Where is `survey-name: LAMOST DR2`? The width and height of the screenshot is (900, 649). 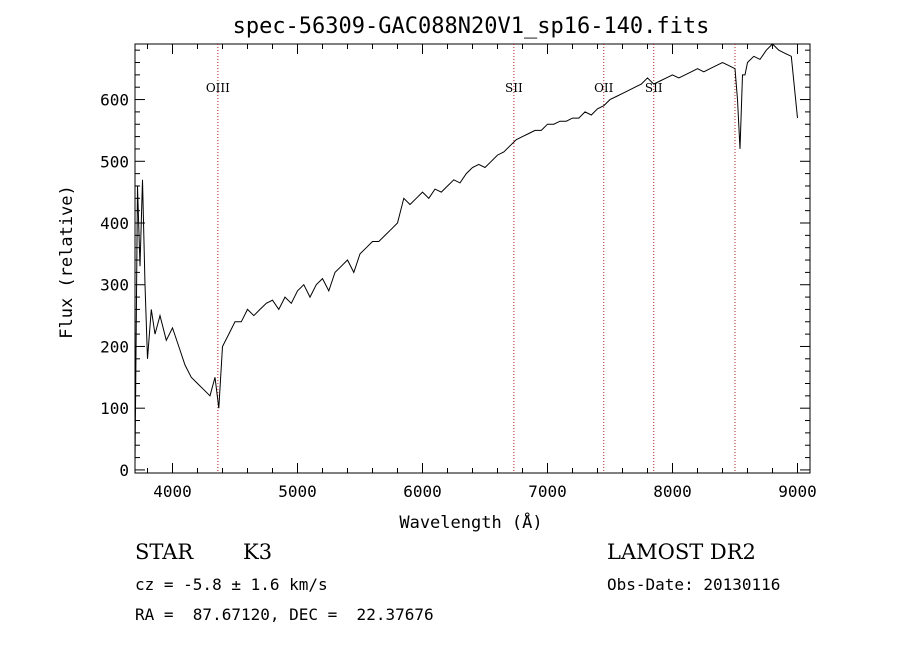 survey-name: LAMOST DR2 is located at coordinates (681, 552).